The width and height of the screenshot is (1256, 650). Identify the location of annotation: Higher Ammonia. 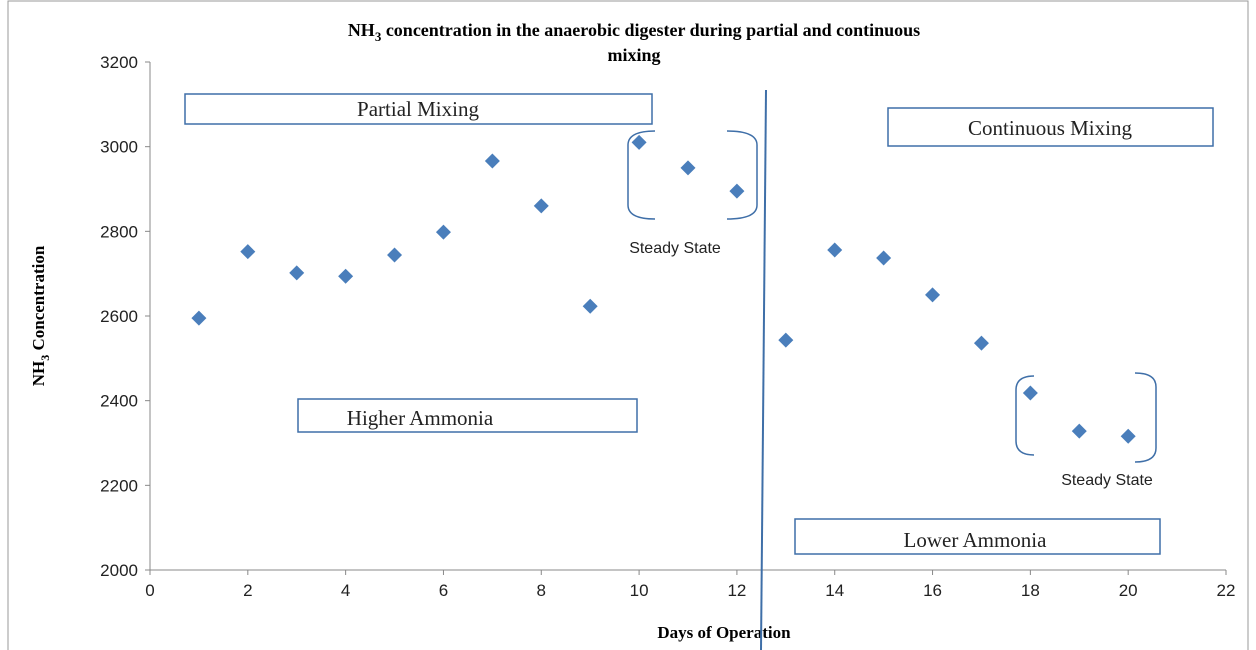
(420, 418).